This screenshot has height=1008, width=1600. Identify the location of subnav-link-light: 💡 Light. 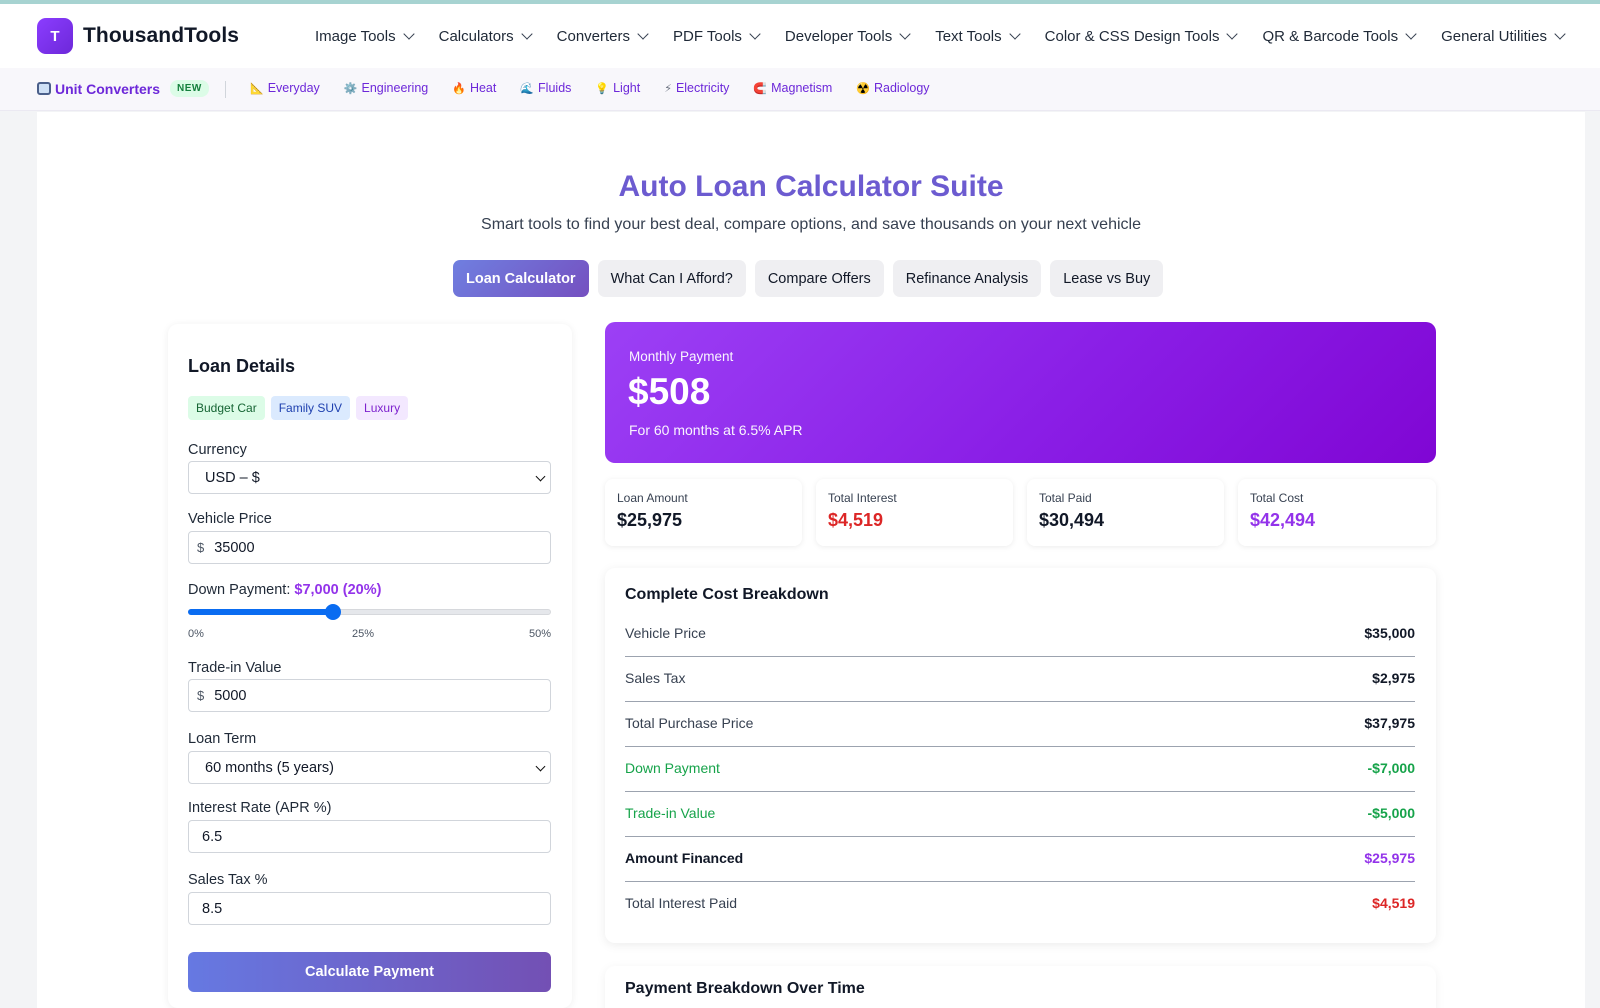
(617, 88).